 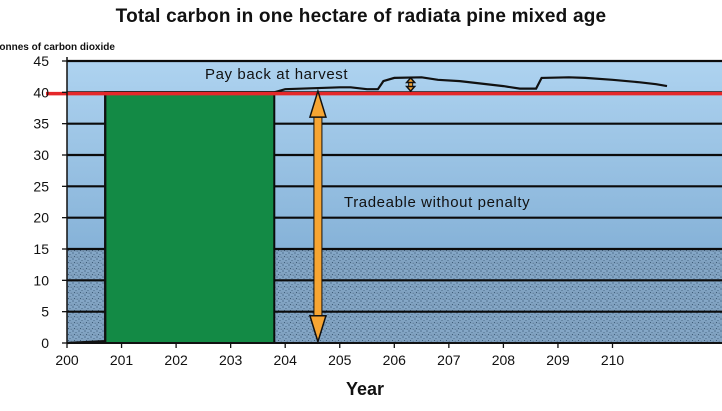 I want to click on x-tick-label-201: 201, so click(x=122, y=360).